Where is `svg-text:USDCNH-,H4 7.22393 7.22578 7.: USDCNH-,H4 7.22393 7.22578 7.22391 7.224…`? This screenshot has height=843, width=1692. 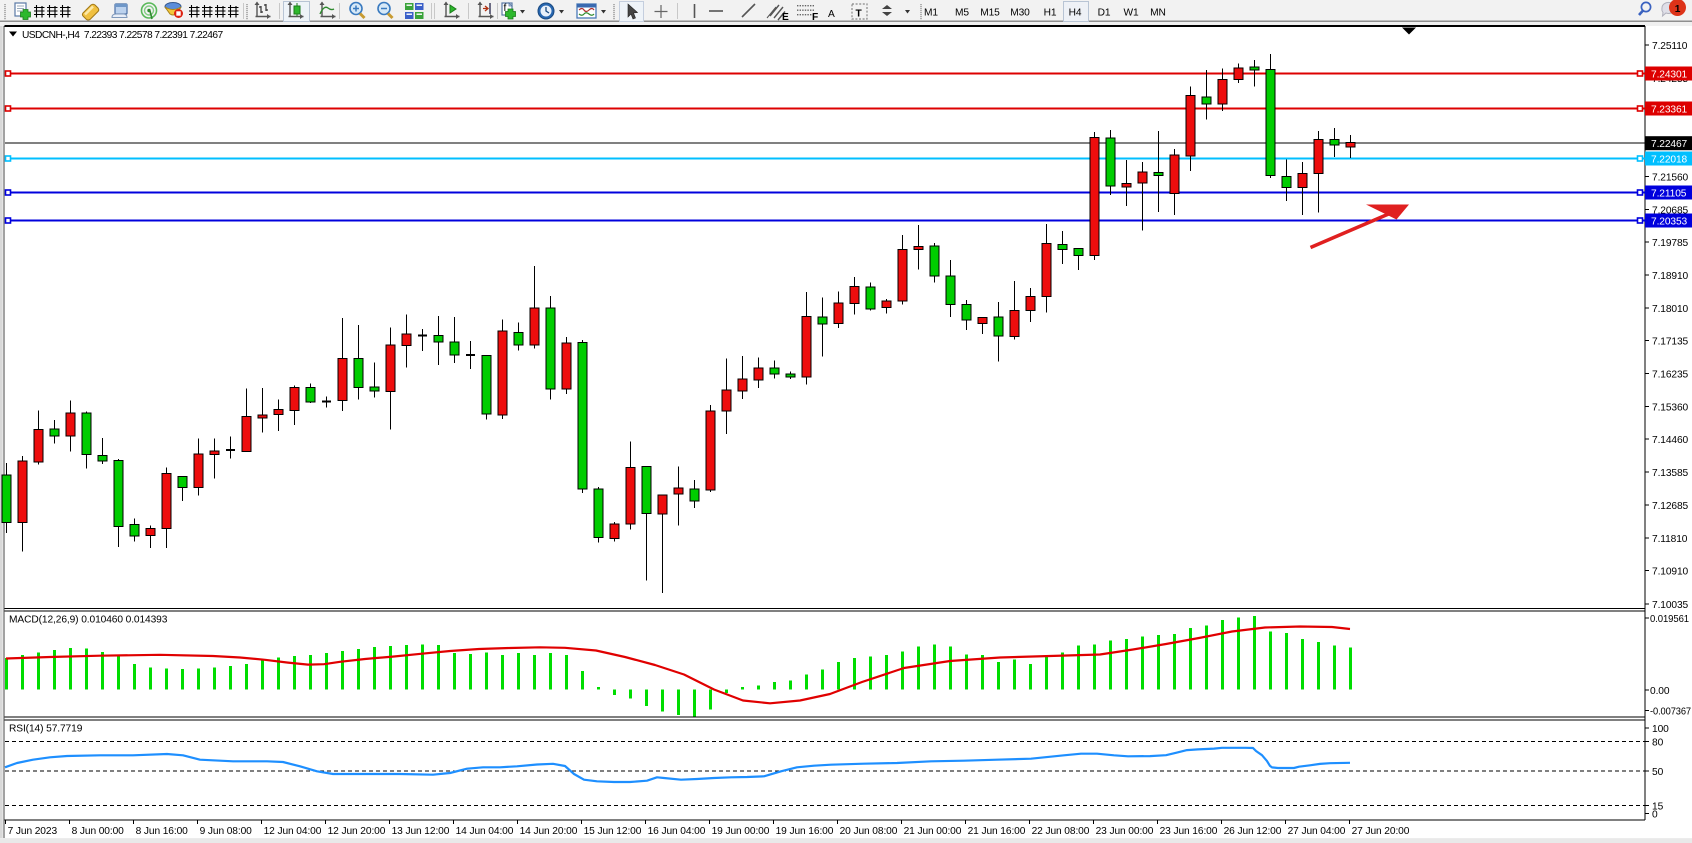
svg-text:USDCNH-,H4 7.22393 7.22578 7.: USDCNH-,H4 7.22393 7.22578 7.22391 7.224… is located at coordinates (123, 35).